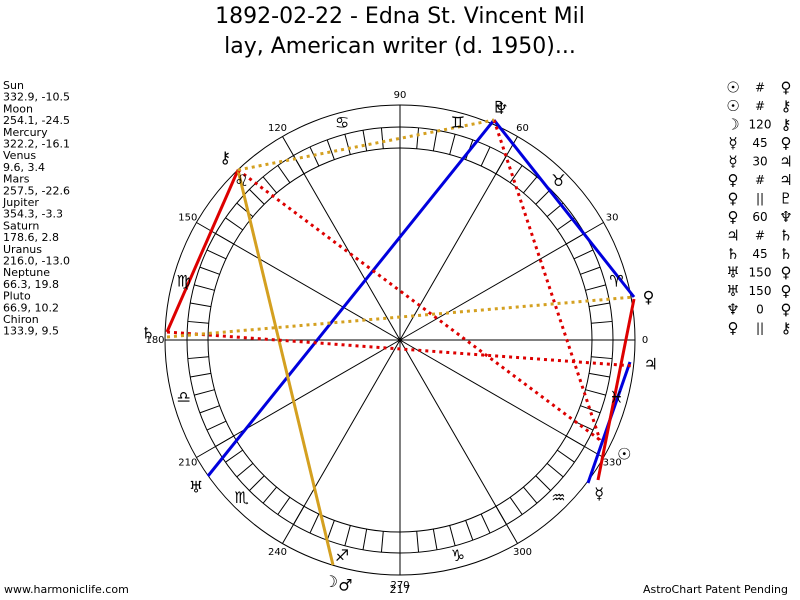 This screenshot has height=600, width=800. What do you see at coordinates (183, 281) in the screenshot?
I see `sign-glyph: ♍` at bounding box center [183, 281].